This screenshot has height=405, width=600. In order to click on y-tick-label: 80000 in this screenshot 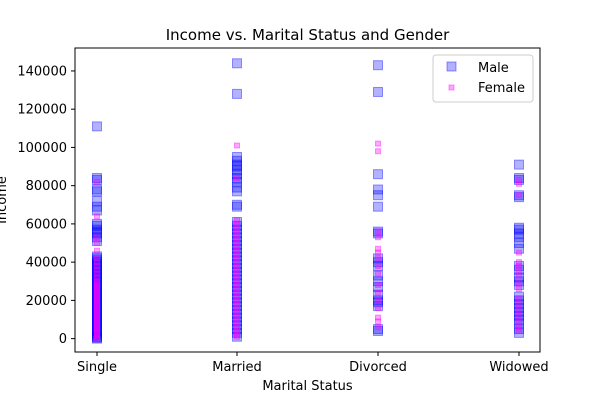, I will do `click(46, 186)`.